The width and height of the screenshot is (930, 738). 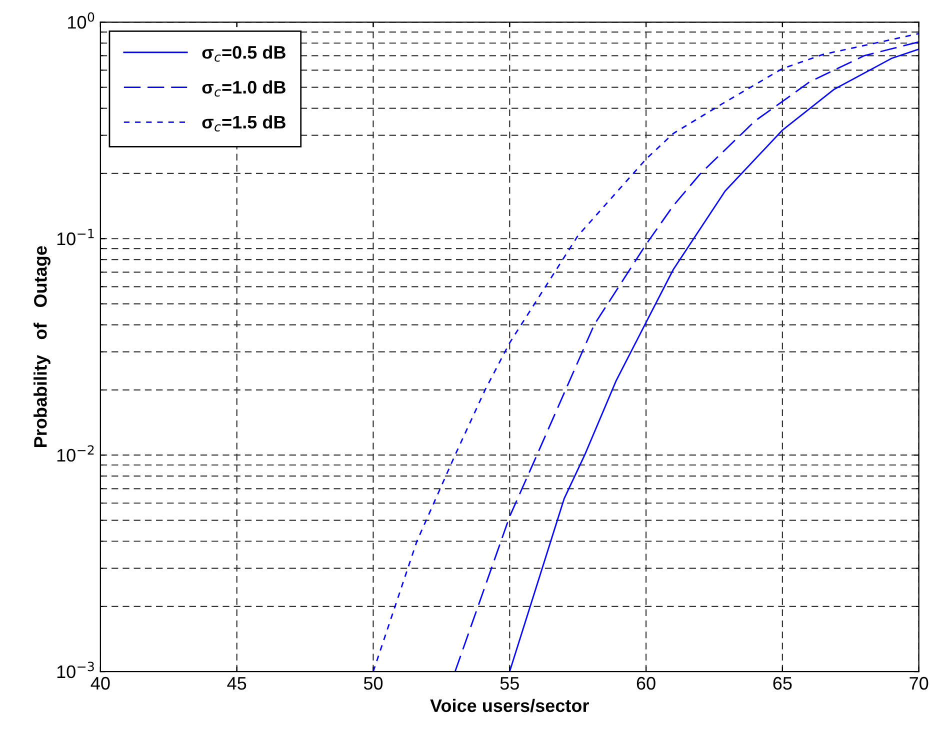 I want to click on y-axis-title: Probability of Outage, so click(x=42, y=346).